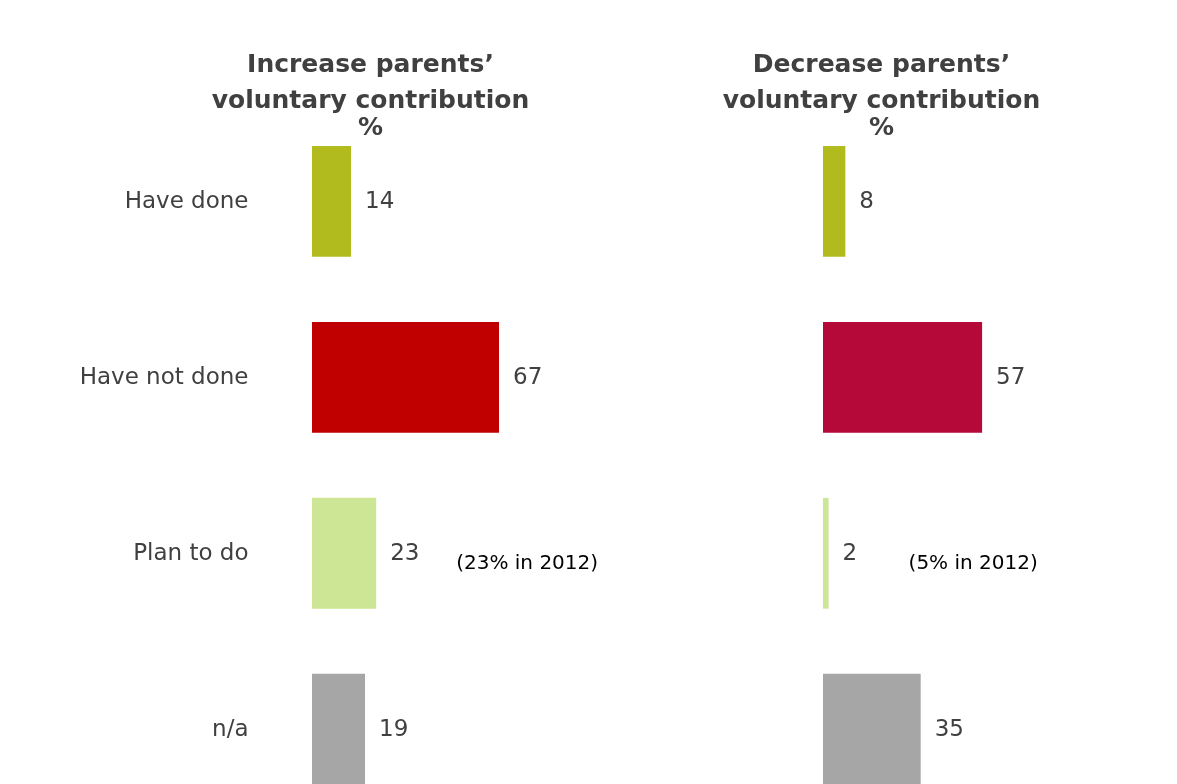  What do you see at coordinates (394, 728) in the screenshot?
I see `data-label: 19` at bounding box center [394, 728].